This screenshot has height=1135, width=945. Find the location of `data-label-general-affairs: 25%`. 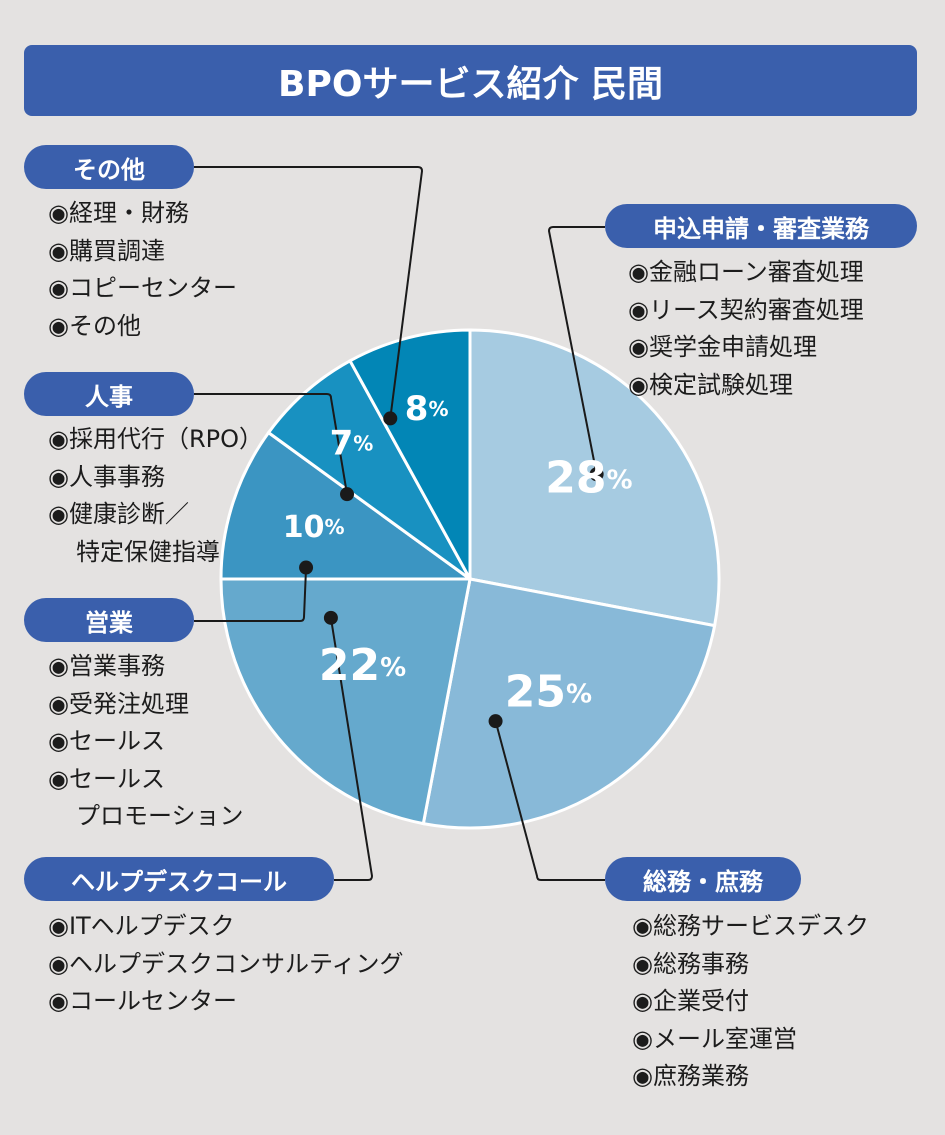

data-label-general-affairs: 25% is located at coordinates (548, 691).